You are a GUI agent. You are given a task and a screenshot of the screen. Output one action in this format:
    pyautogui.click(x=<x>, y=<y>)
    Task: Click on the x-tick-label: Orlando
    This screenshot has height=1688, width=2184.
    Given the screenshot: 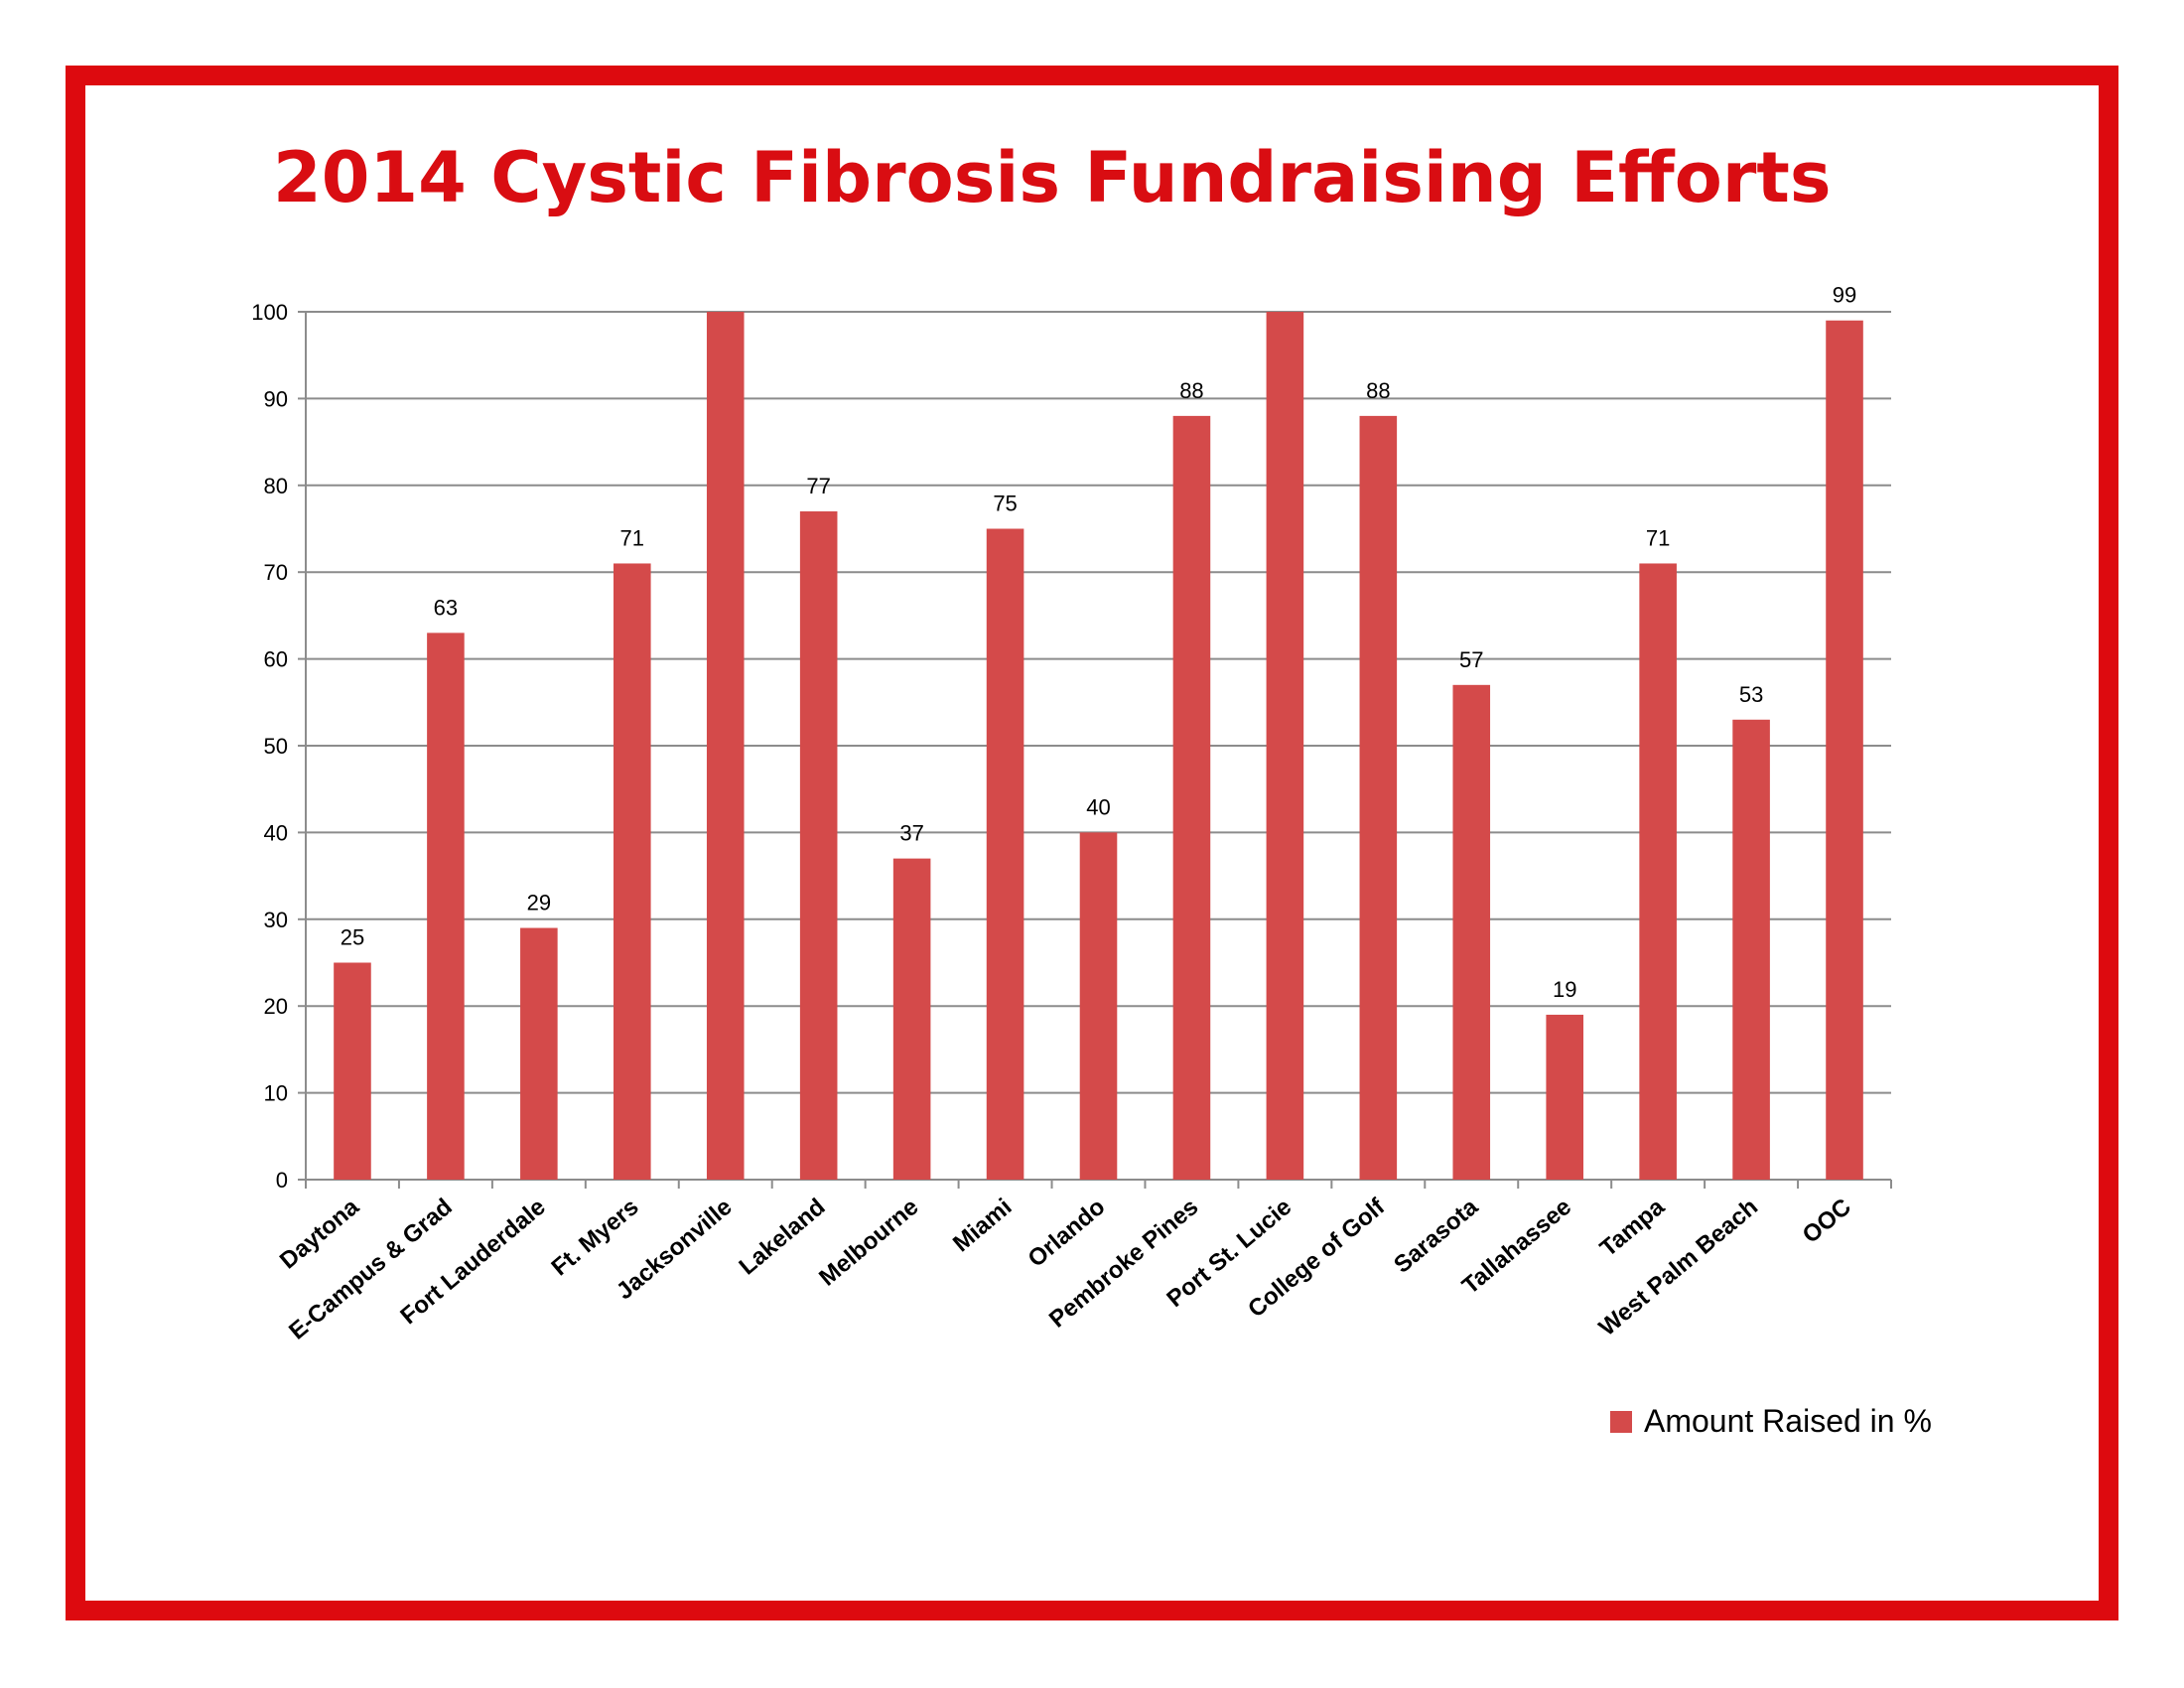 What is the action you would take?
    pyautogui.click(x=1067, y=1233)
    